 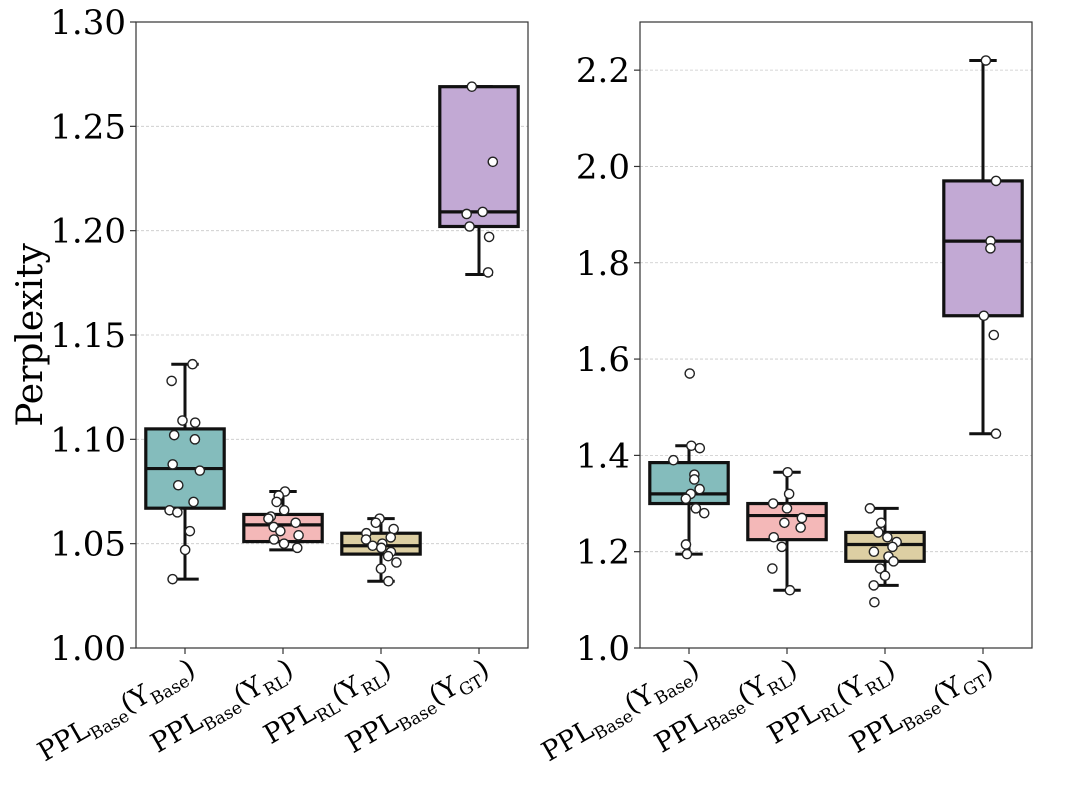 I want to click on y-tick-label: 1.20, so click(x=88, y=232).